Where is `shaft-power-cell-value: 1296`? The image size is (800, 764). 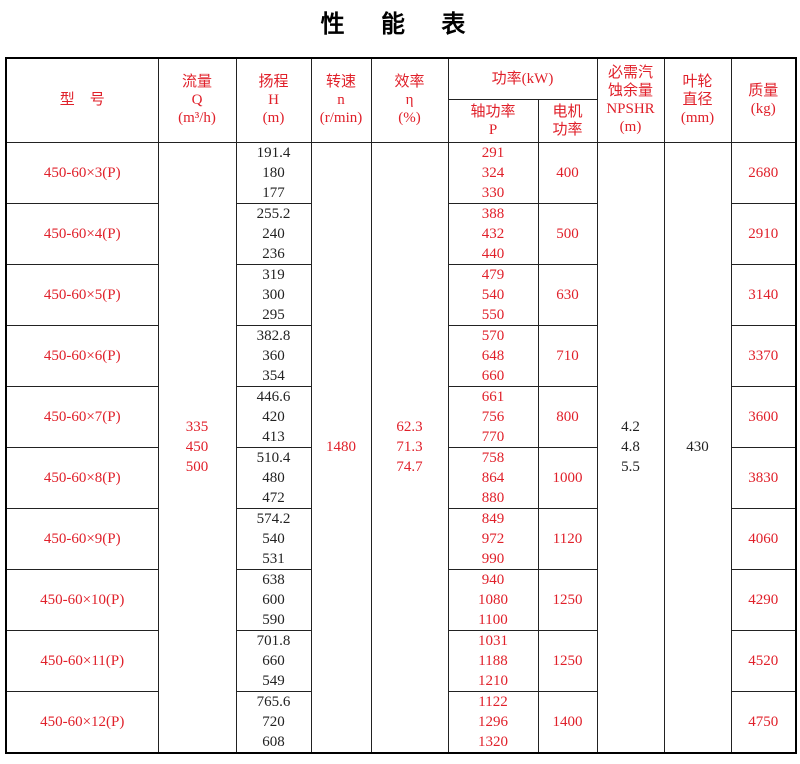
shaft-power-cell-value: 1296 is located at coordinates (493, 721).